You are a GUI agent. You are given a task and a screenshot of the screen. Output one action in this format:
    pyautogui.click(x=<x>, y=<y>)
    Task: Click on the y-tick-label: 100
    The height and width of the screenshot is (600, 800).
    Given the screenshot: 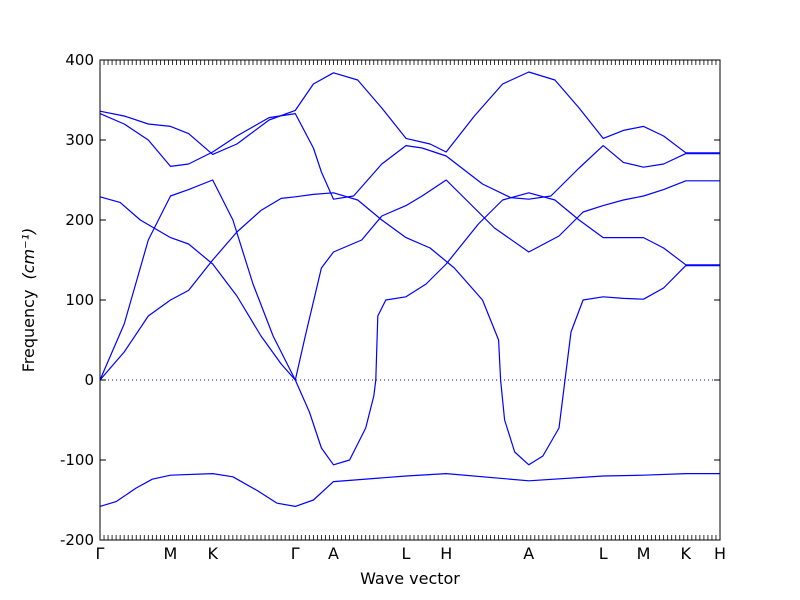 What is the action you would take?
    pyautogui.click(x=79, y=300)
    